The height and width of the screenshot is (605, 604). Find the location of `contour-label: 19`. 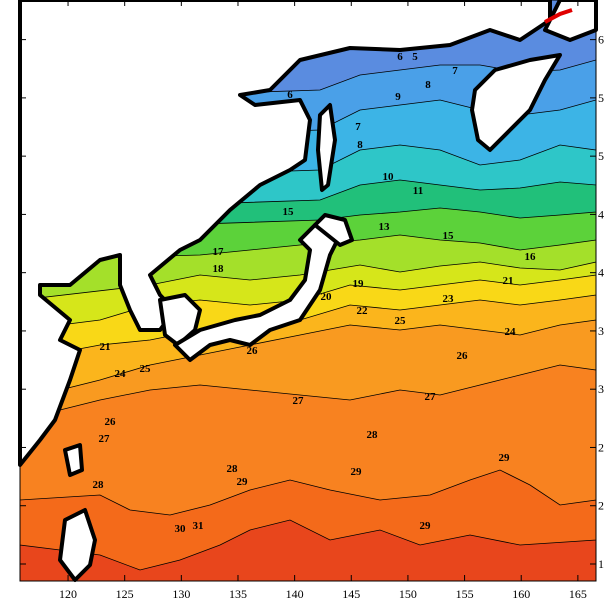

contour-label: 19 is located at coordinates (359, 284).